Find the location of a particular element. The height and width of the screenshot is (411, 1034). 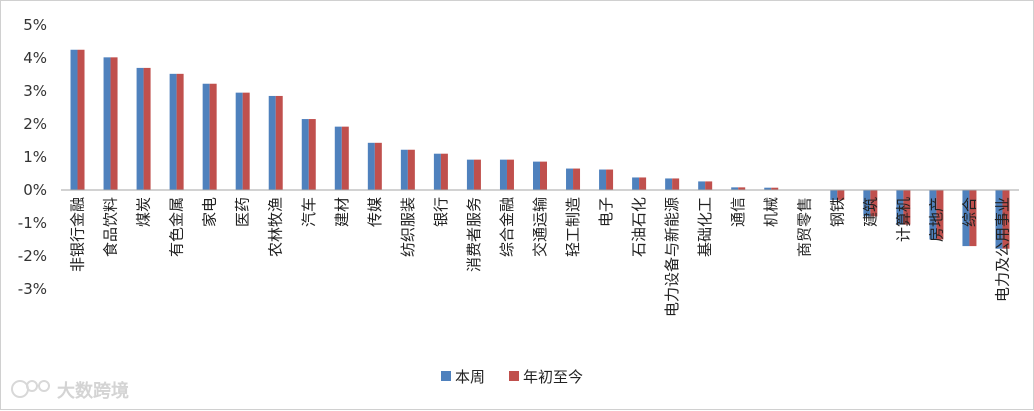

category-label: 机械 is located at coordinates (771, 212).